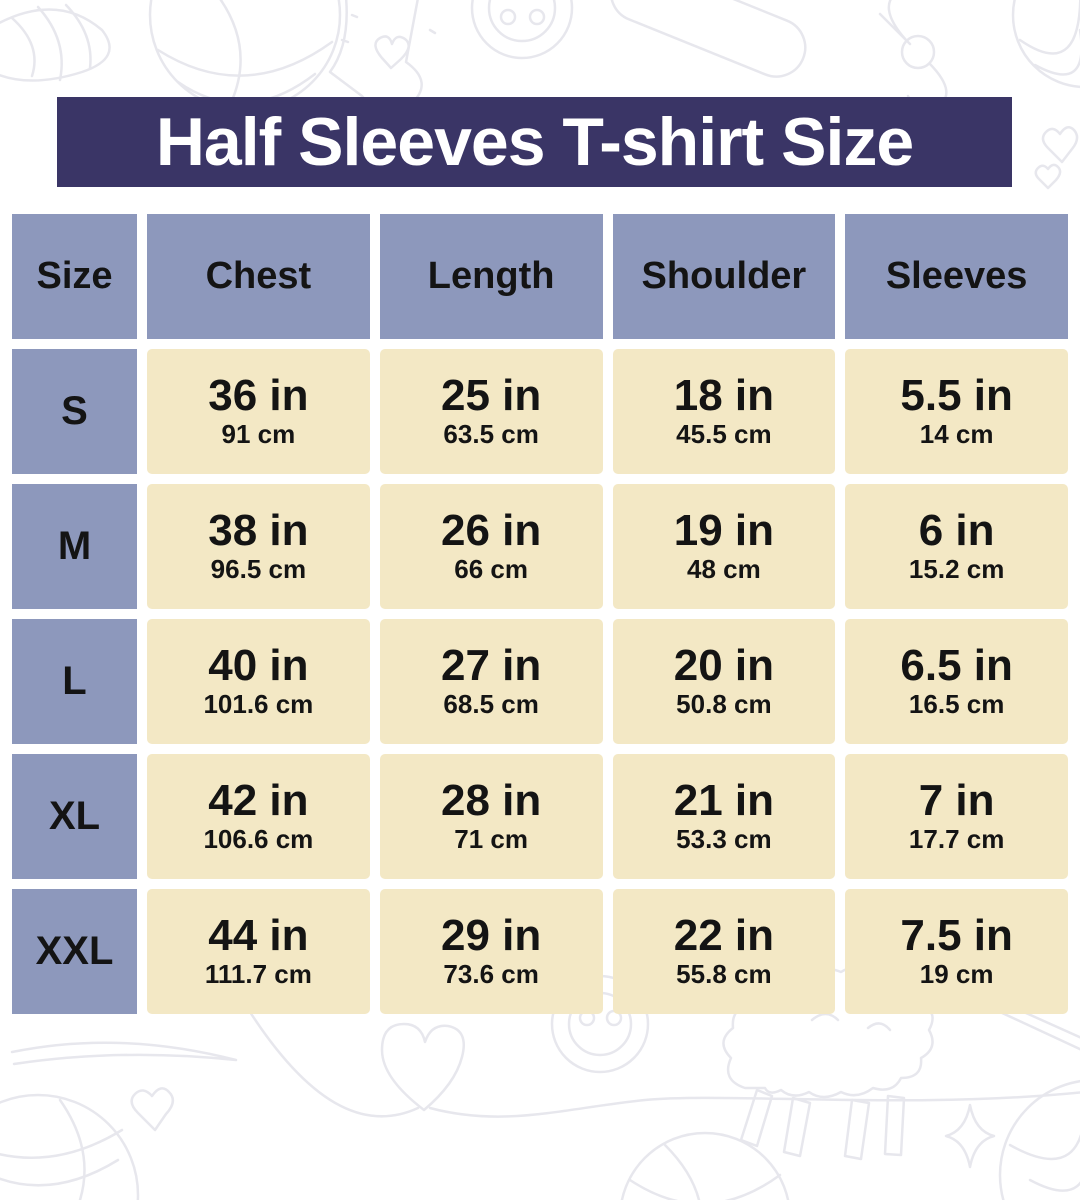  What do you see at coordinates (664, 1064) in the screenshot?
I see `thread-heart-icon` at bounding box center [664, 1064].